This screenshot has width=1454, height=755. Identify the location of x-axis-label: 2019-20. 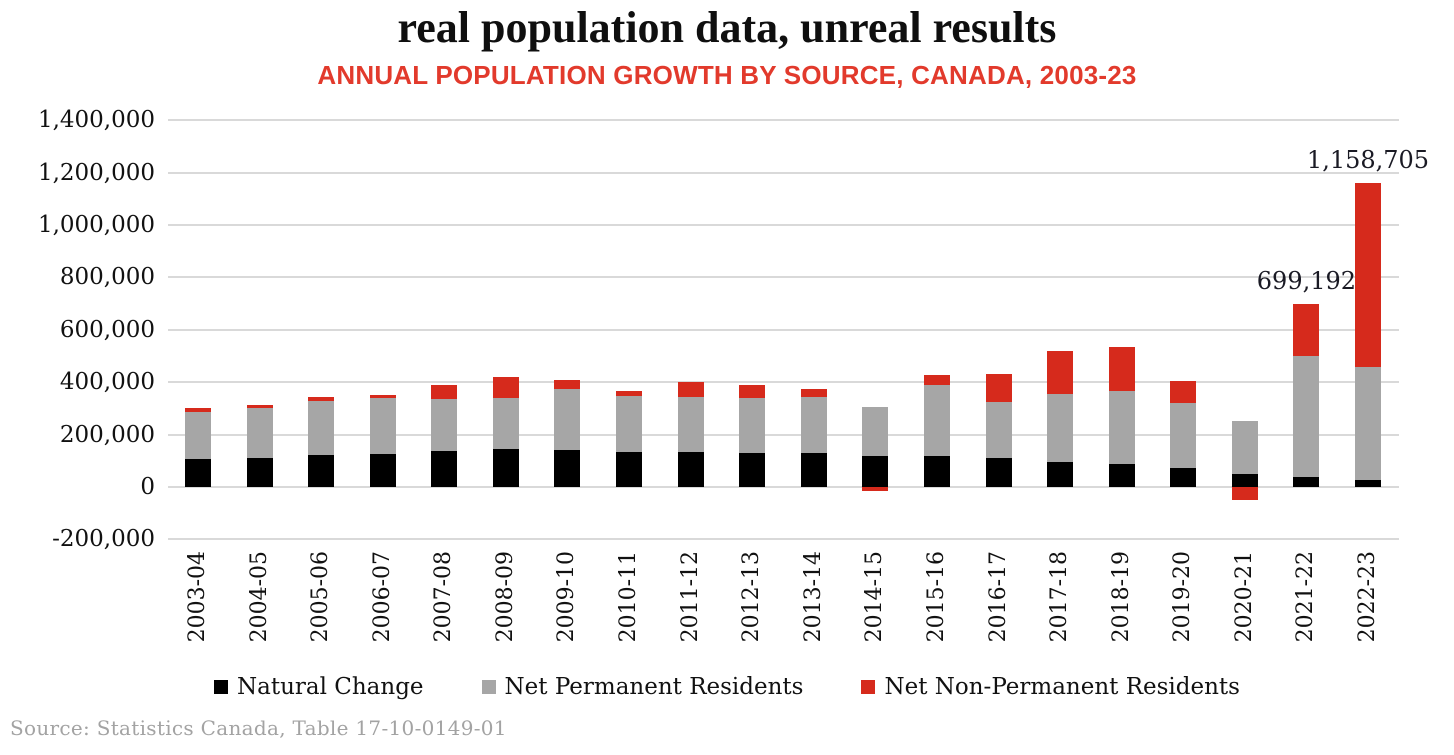
(1183, 597).